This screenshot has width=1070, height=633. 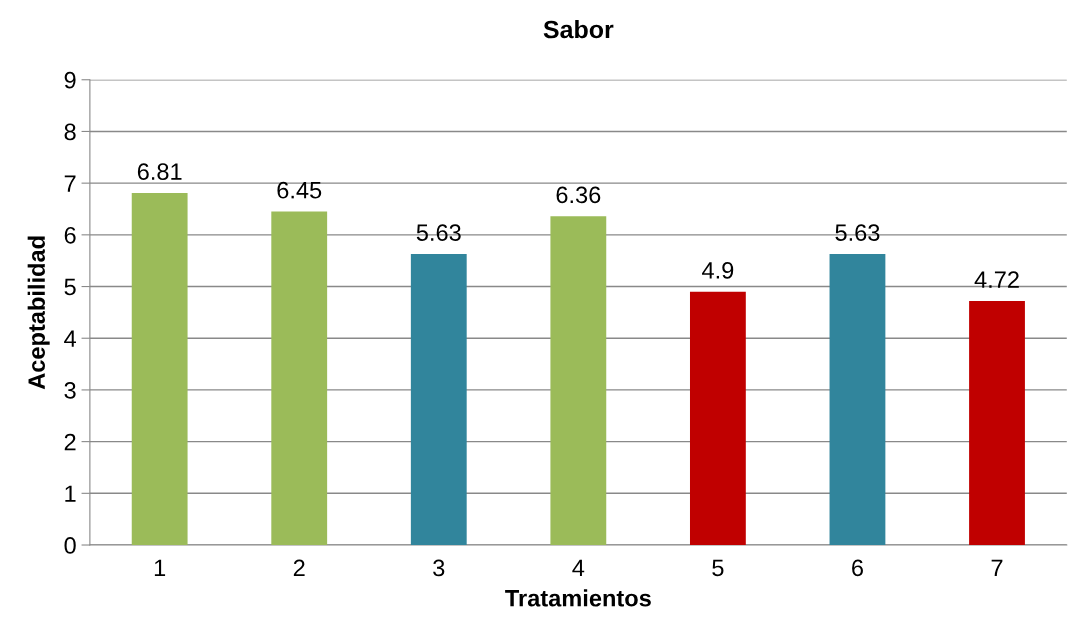 What do you see at coordinates (578, 598) in the screenshot?
I see `x-axis-title: Tratamientos` at bounding box center [578, 598].